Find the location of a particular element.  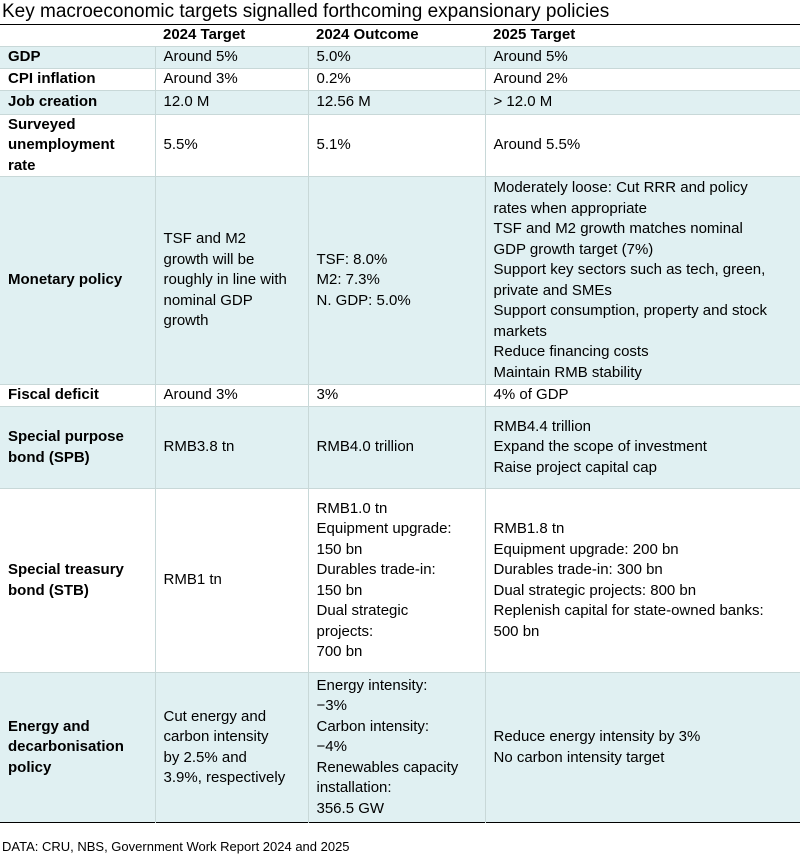

cell-line: TSF: 8.0% is located at coordinates (352, 259).